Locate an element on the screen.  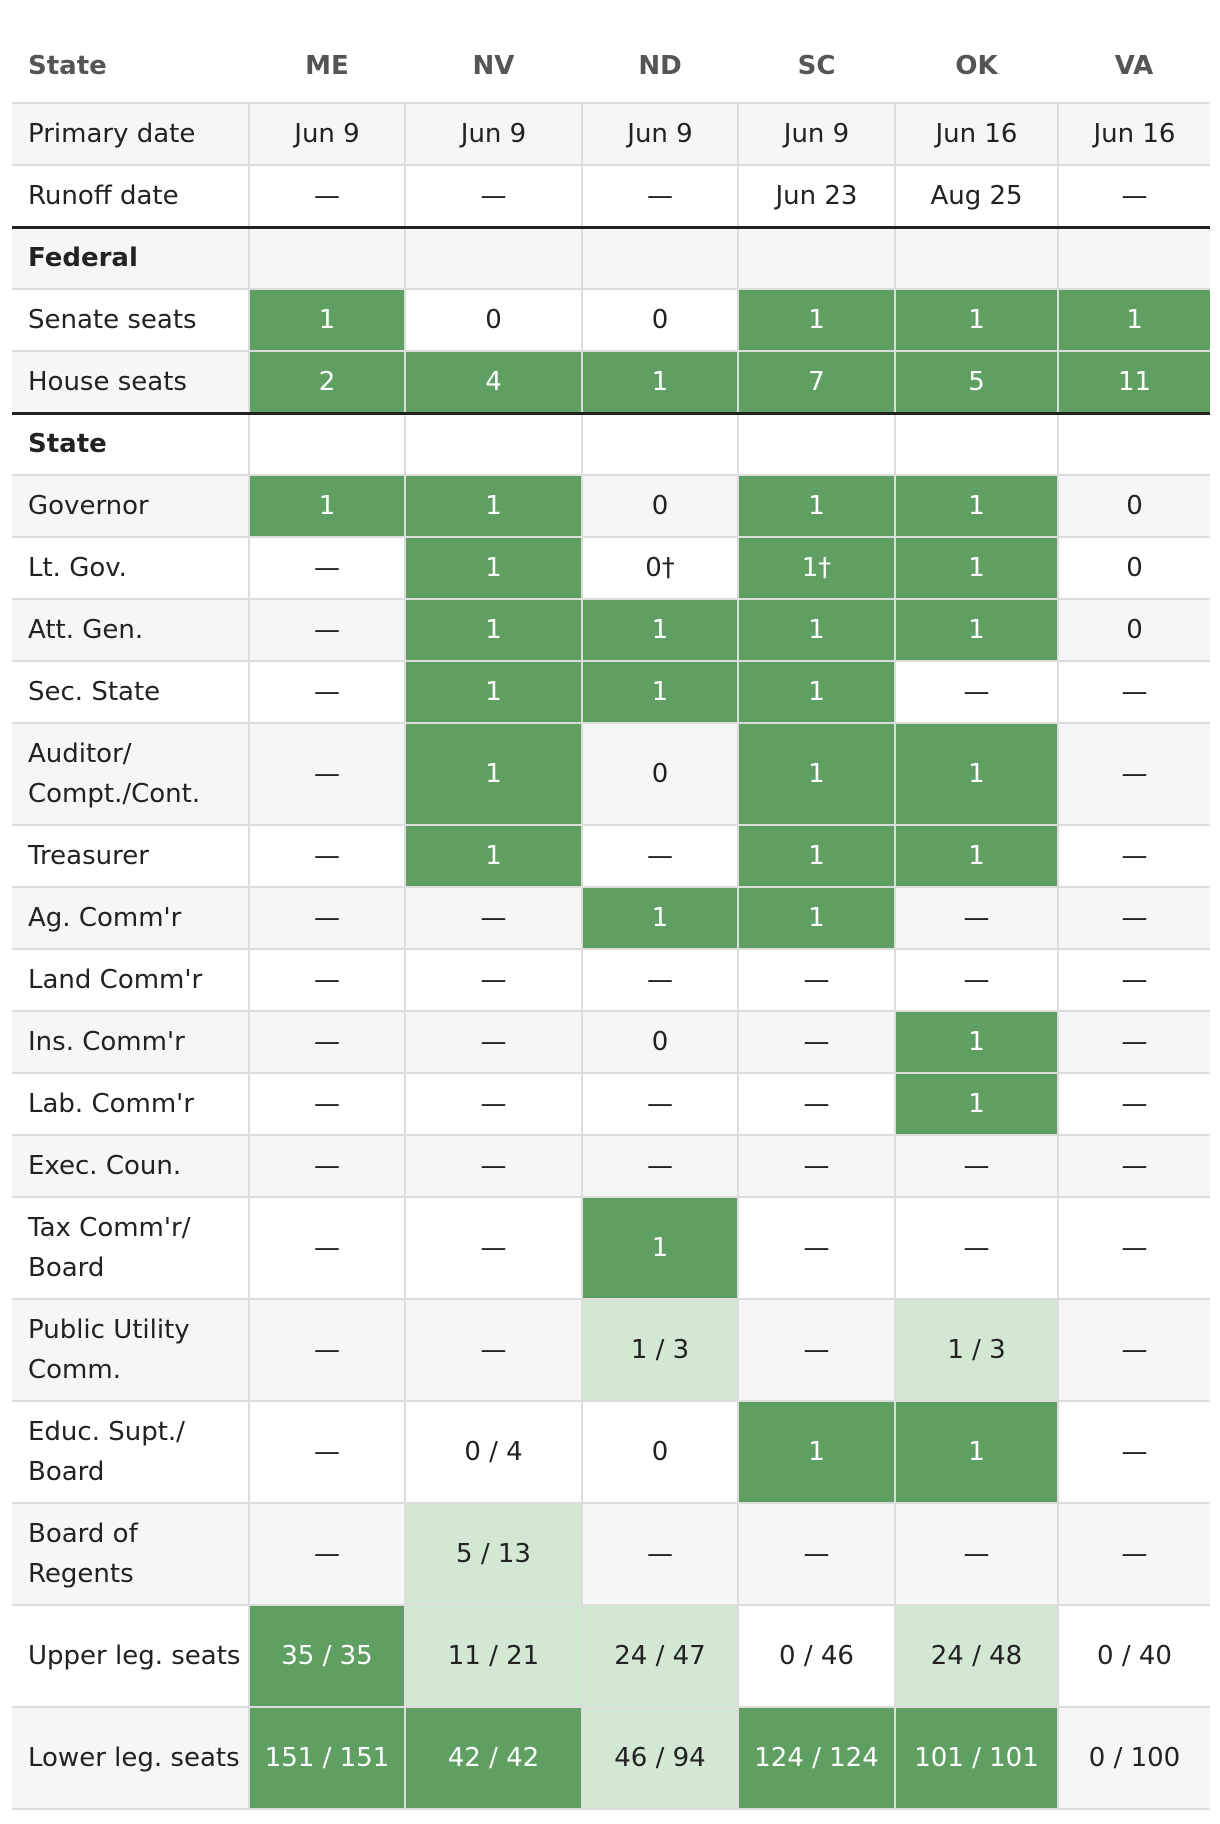
cell: 0 / 4 is located at coordinates (493, 1452).